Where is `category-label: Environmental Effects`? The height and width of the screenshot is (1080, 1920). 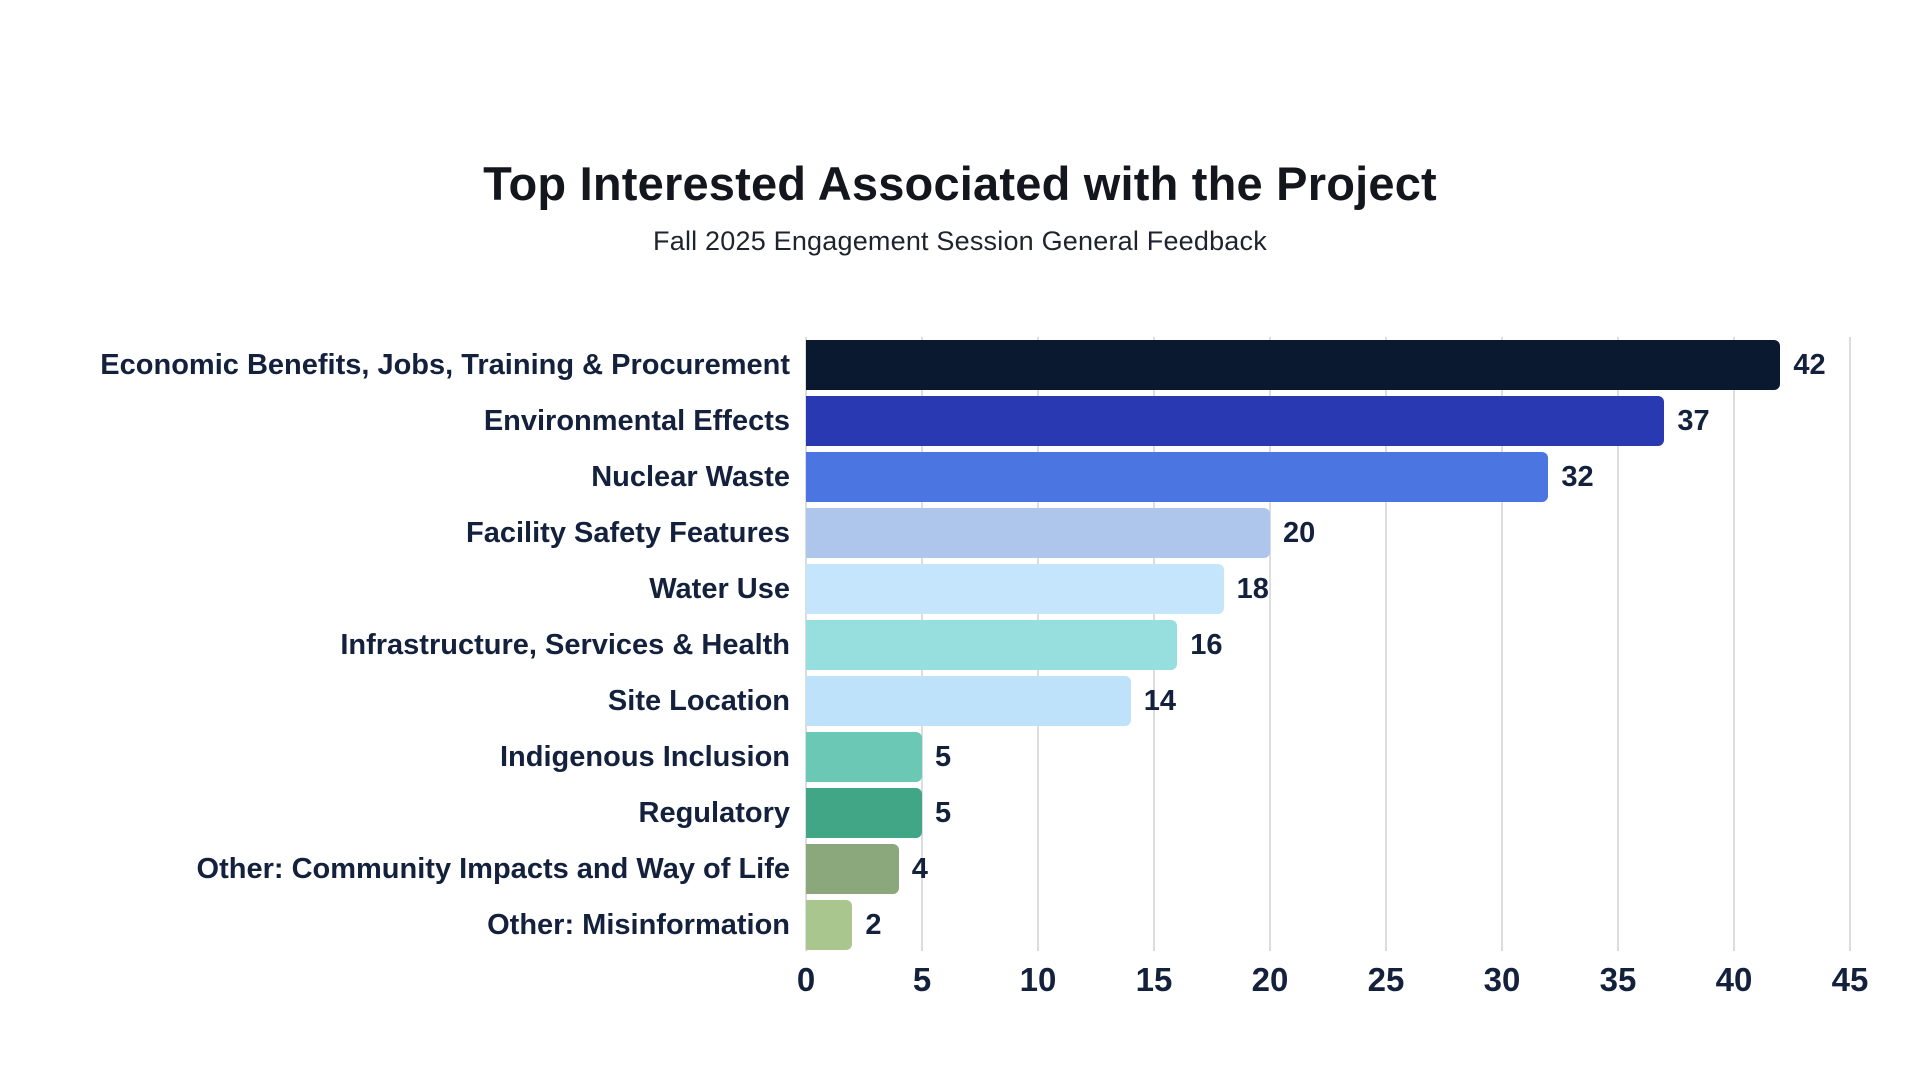
category-label: Environmental Effects is located at coordinates (636, 420).